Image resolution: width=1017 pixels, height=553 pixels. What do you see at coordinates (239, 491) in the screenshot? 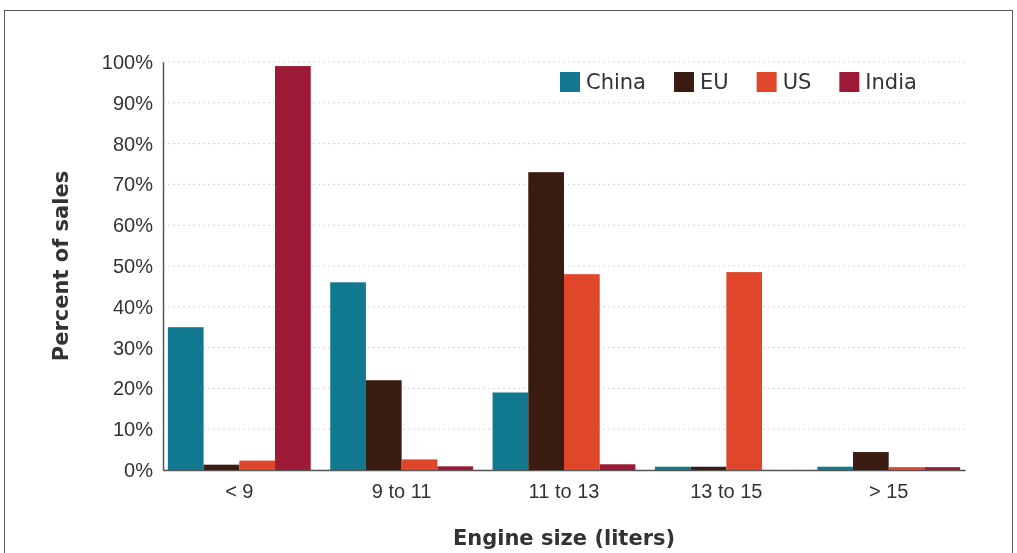
I see `x-tick-label: < 9` at bounding box center [239, 491].